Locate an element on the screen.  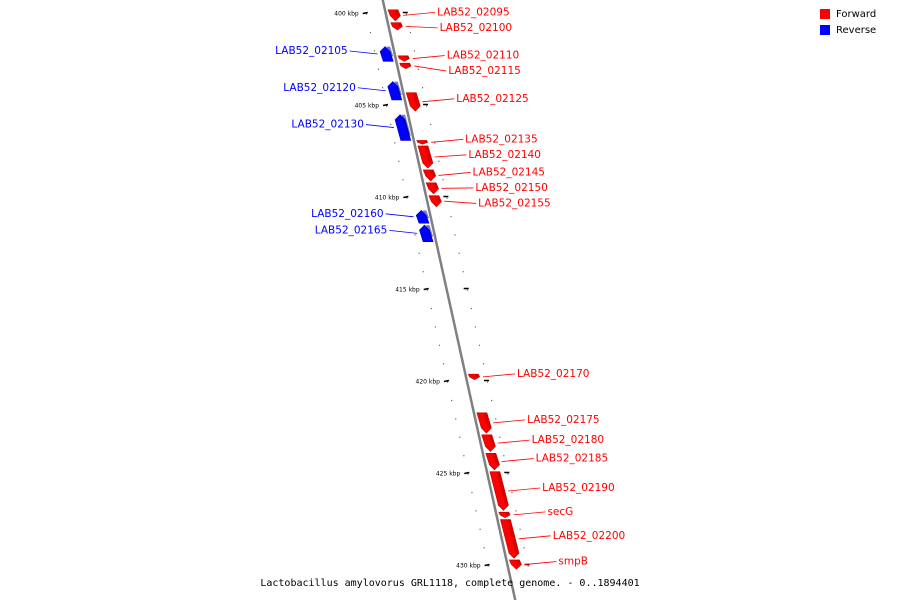
tick-label: 400 kbp is located at coordinates (346, 14).